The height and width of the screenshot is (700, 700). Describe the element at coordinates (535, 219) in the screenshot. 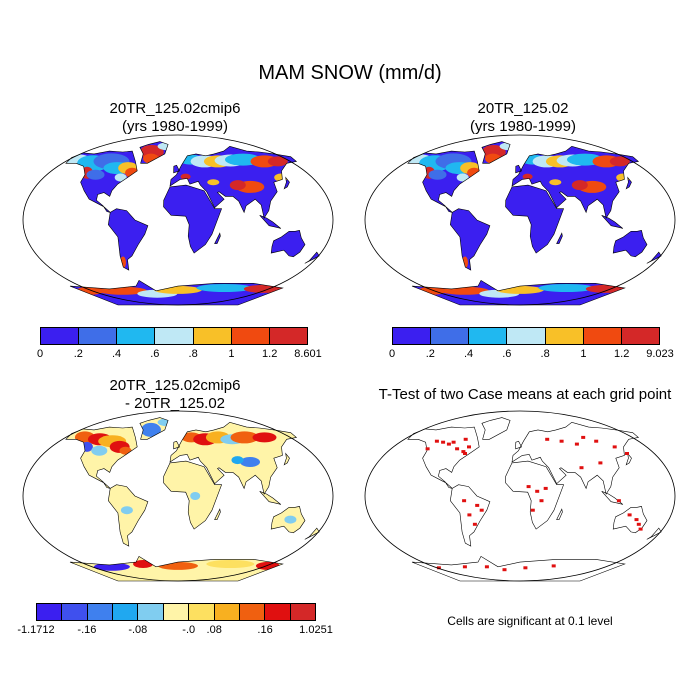

I see `coastline-africa` at that location.